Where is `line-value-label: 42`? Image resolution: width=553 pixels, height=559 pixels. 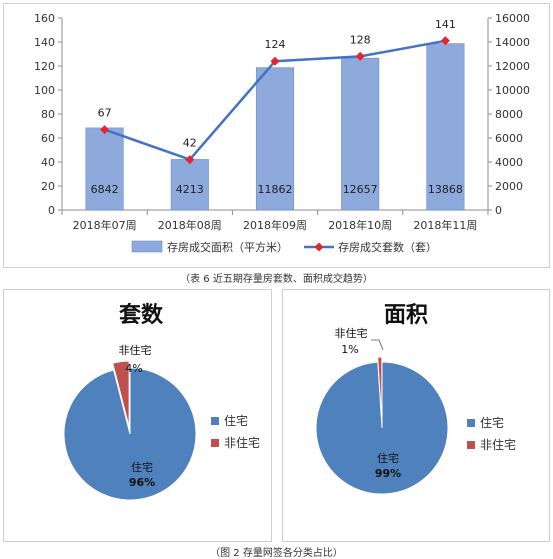 line-value-label: 42 is located at coordinates (190, 143).